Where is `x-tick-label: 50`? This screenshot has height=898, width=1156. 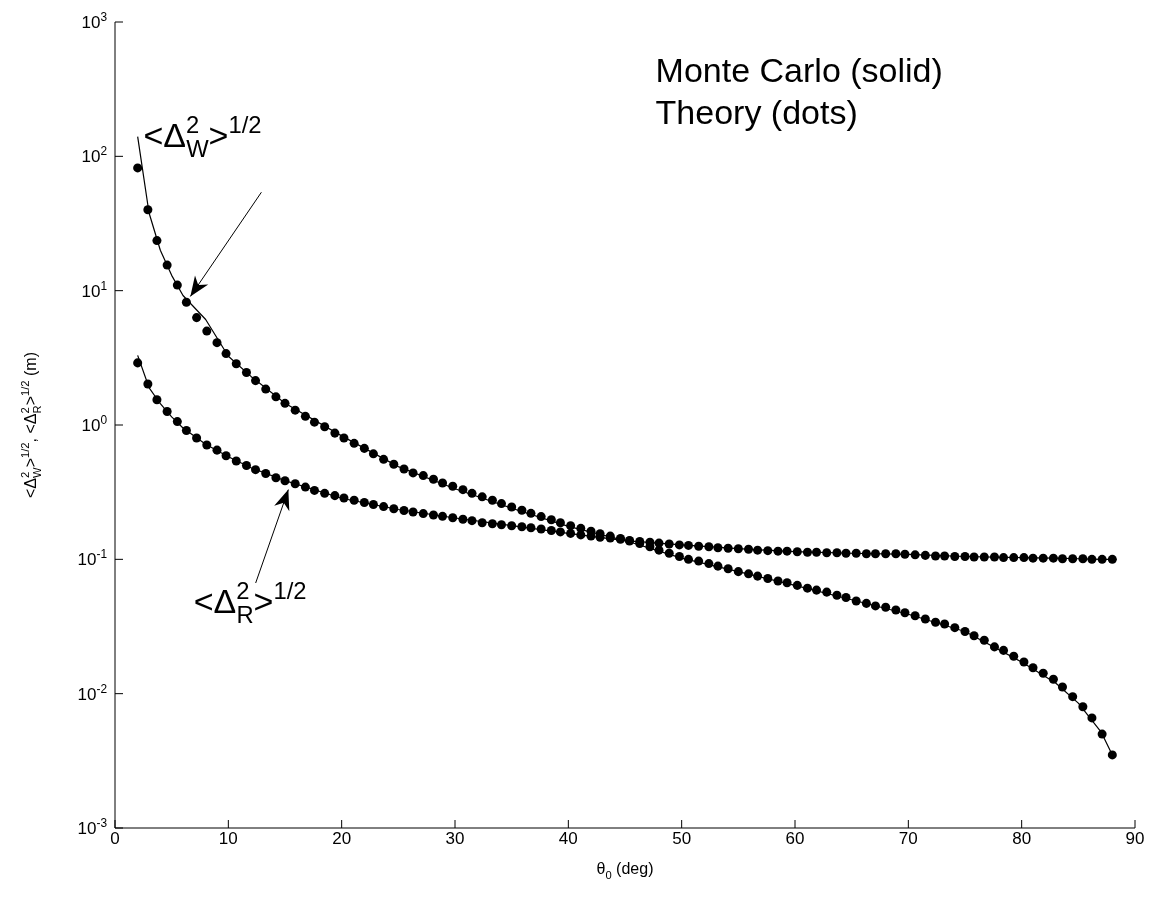 x-tick-label: 50 is located at coordinates (682, 838).